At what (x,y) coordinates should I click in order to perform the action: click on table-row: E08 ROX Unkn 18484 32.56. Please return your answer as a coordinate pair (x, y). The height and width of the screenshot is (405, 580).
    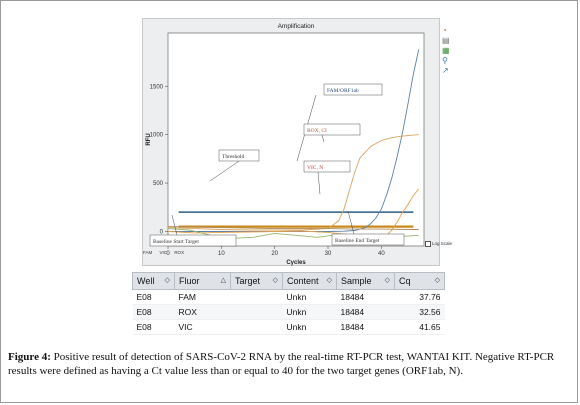
    Looking at the image, I should click on (288, 312).